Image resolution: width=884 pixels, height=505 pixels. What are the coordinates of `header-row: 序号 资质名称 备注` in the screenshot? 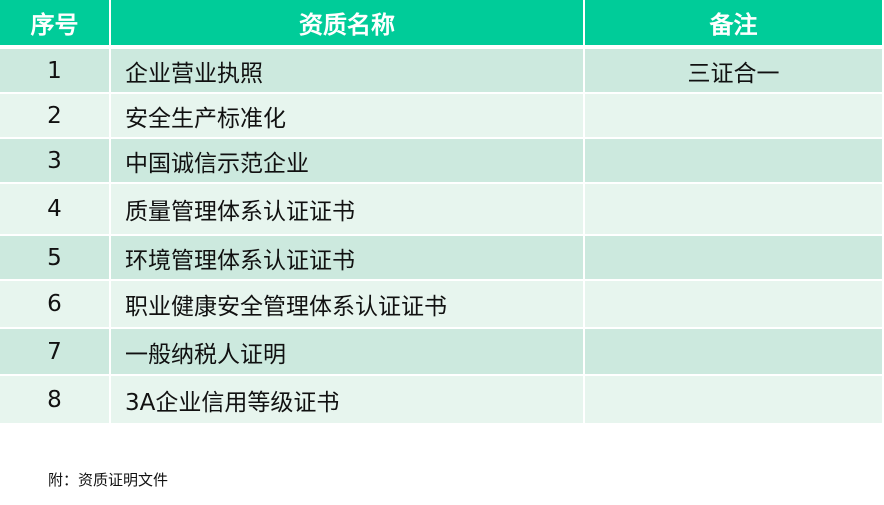 It's located at (442, 24).